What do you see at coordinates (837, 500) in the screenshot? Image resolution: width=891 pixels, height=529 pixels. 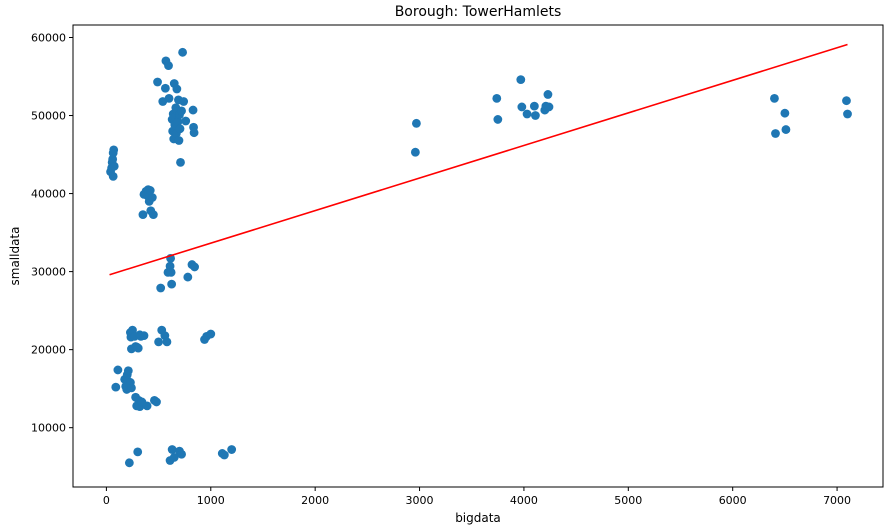 I see `x-tick-label: 7000` at bounding box center [837, 500].